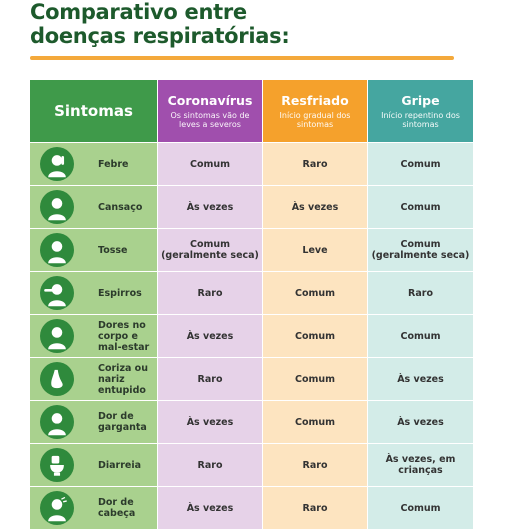 The height and width of the screenshot is (530, 511). I want to click on flu-value-cell: Raro, so click(421, 293).